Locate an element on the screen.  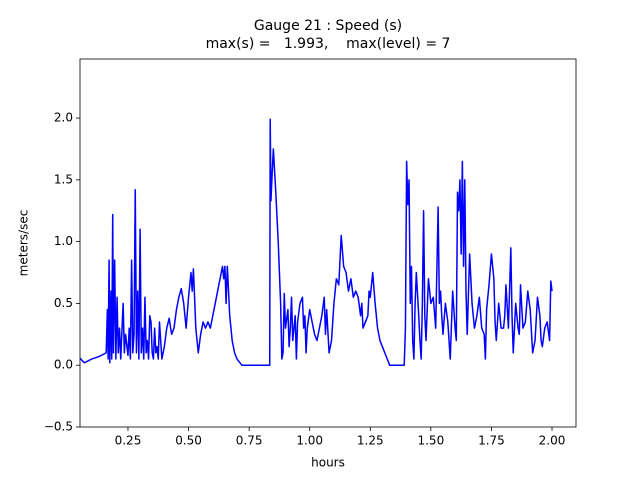
x-tick-label: 0.25 is located at coordinates (128, 441).